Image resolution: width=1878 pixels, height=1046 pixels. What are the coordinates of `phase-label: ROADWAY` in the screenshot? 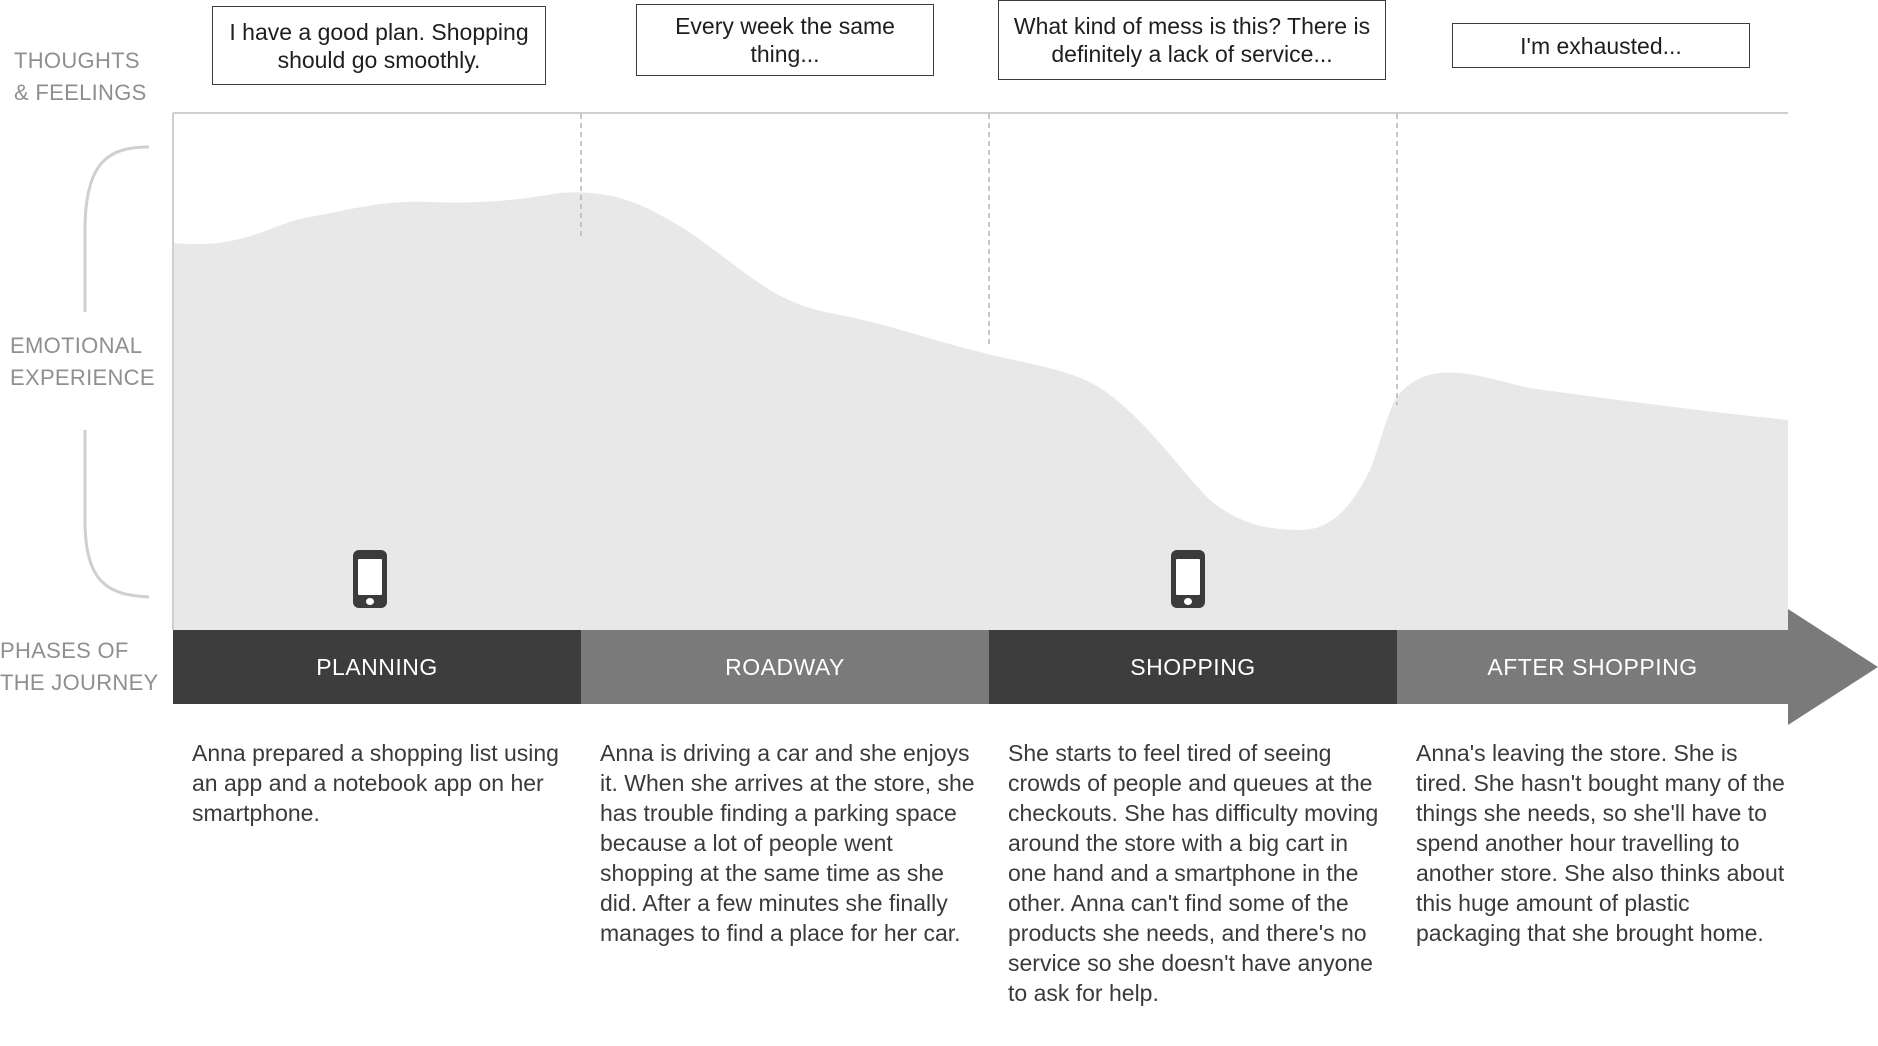 It's located at (785, 666).